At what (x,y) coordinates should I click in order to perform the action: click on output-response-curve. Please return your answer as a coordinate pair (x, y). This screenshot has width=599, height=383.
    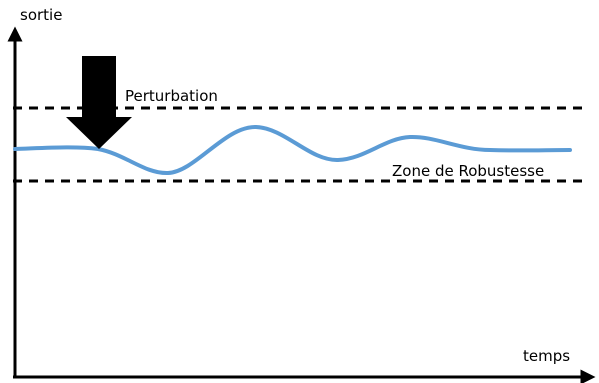
    Looking at the image, I should click on (292, 150).